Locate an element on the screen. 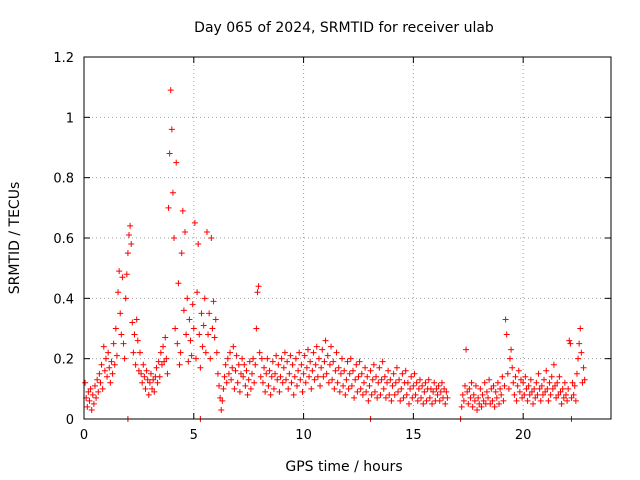 The height and width of the screenshot is (480, 640). x-tick-label: 5 is located at coordinates (194, 435).